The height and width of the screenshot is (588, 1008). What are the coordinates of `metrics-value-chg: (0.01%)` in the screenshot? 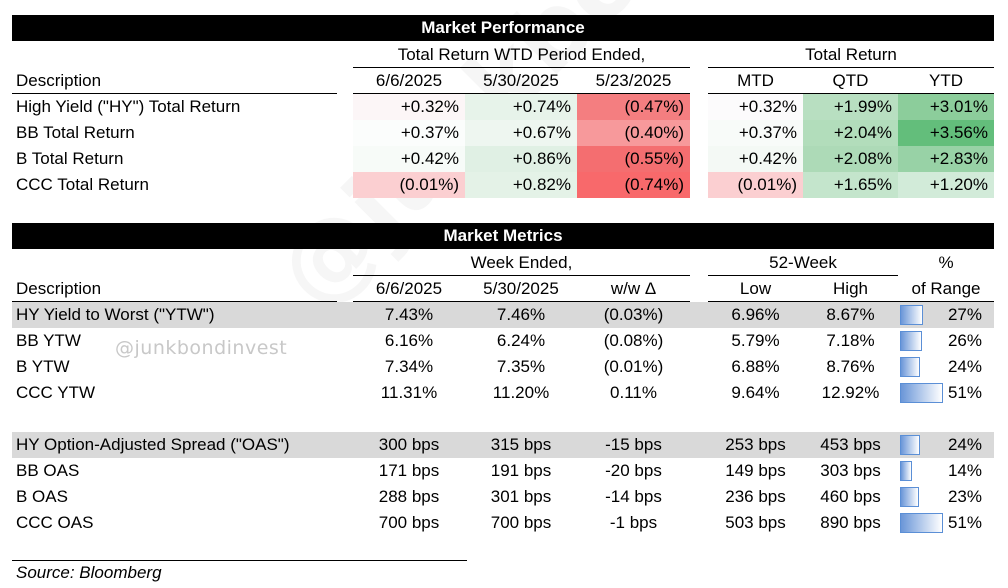 It's located at (633, 366).